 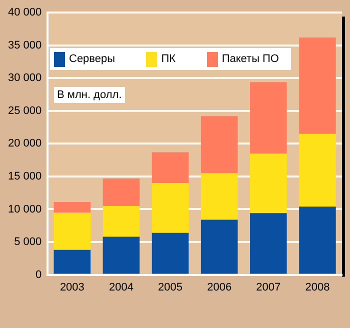 I want to click on y-tick-label: 20 000, so click(x=25, y=144).